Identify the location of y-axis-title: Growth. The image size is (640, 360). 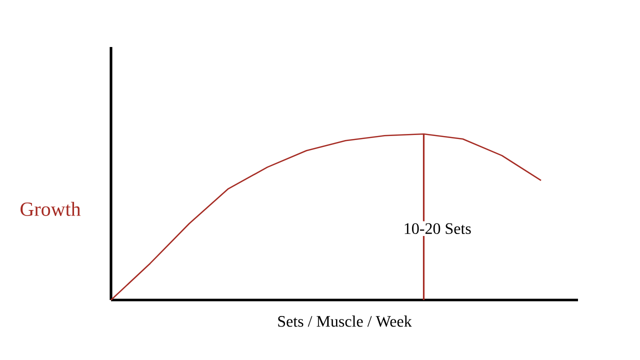
(50, 209).